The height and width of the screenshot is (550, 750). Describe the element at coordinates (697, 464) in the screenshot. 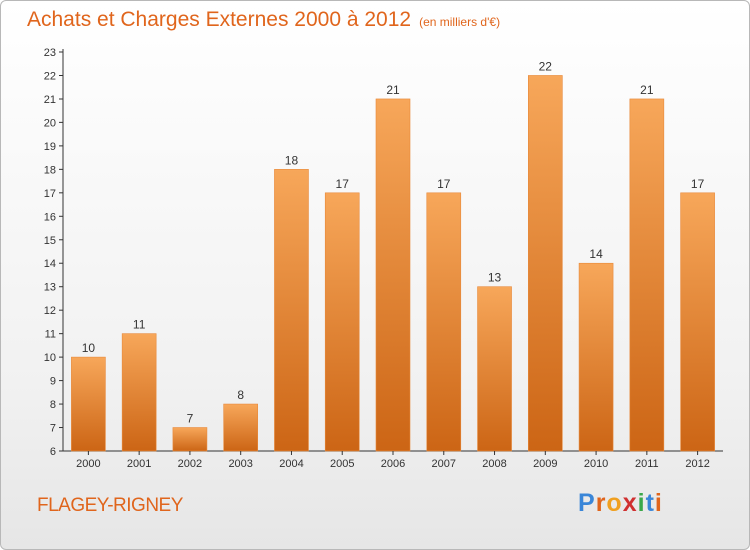

I see `x-tick-label: 2012` at that location.